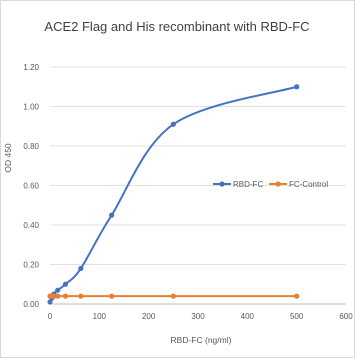 The image size is (355, 358). What do you see at coordinates (270, 184) in the screenshot?
I see `legend: RBD-FC FC-Control` at bounding box center [270, 184].